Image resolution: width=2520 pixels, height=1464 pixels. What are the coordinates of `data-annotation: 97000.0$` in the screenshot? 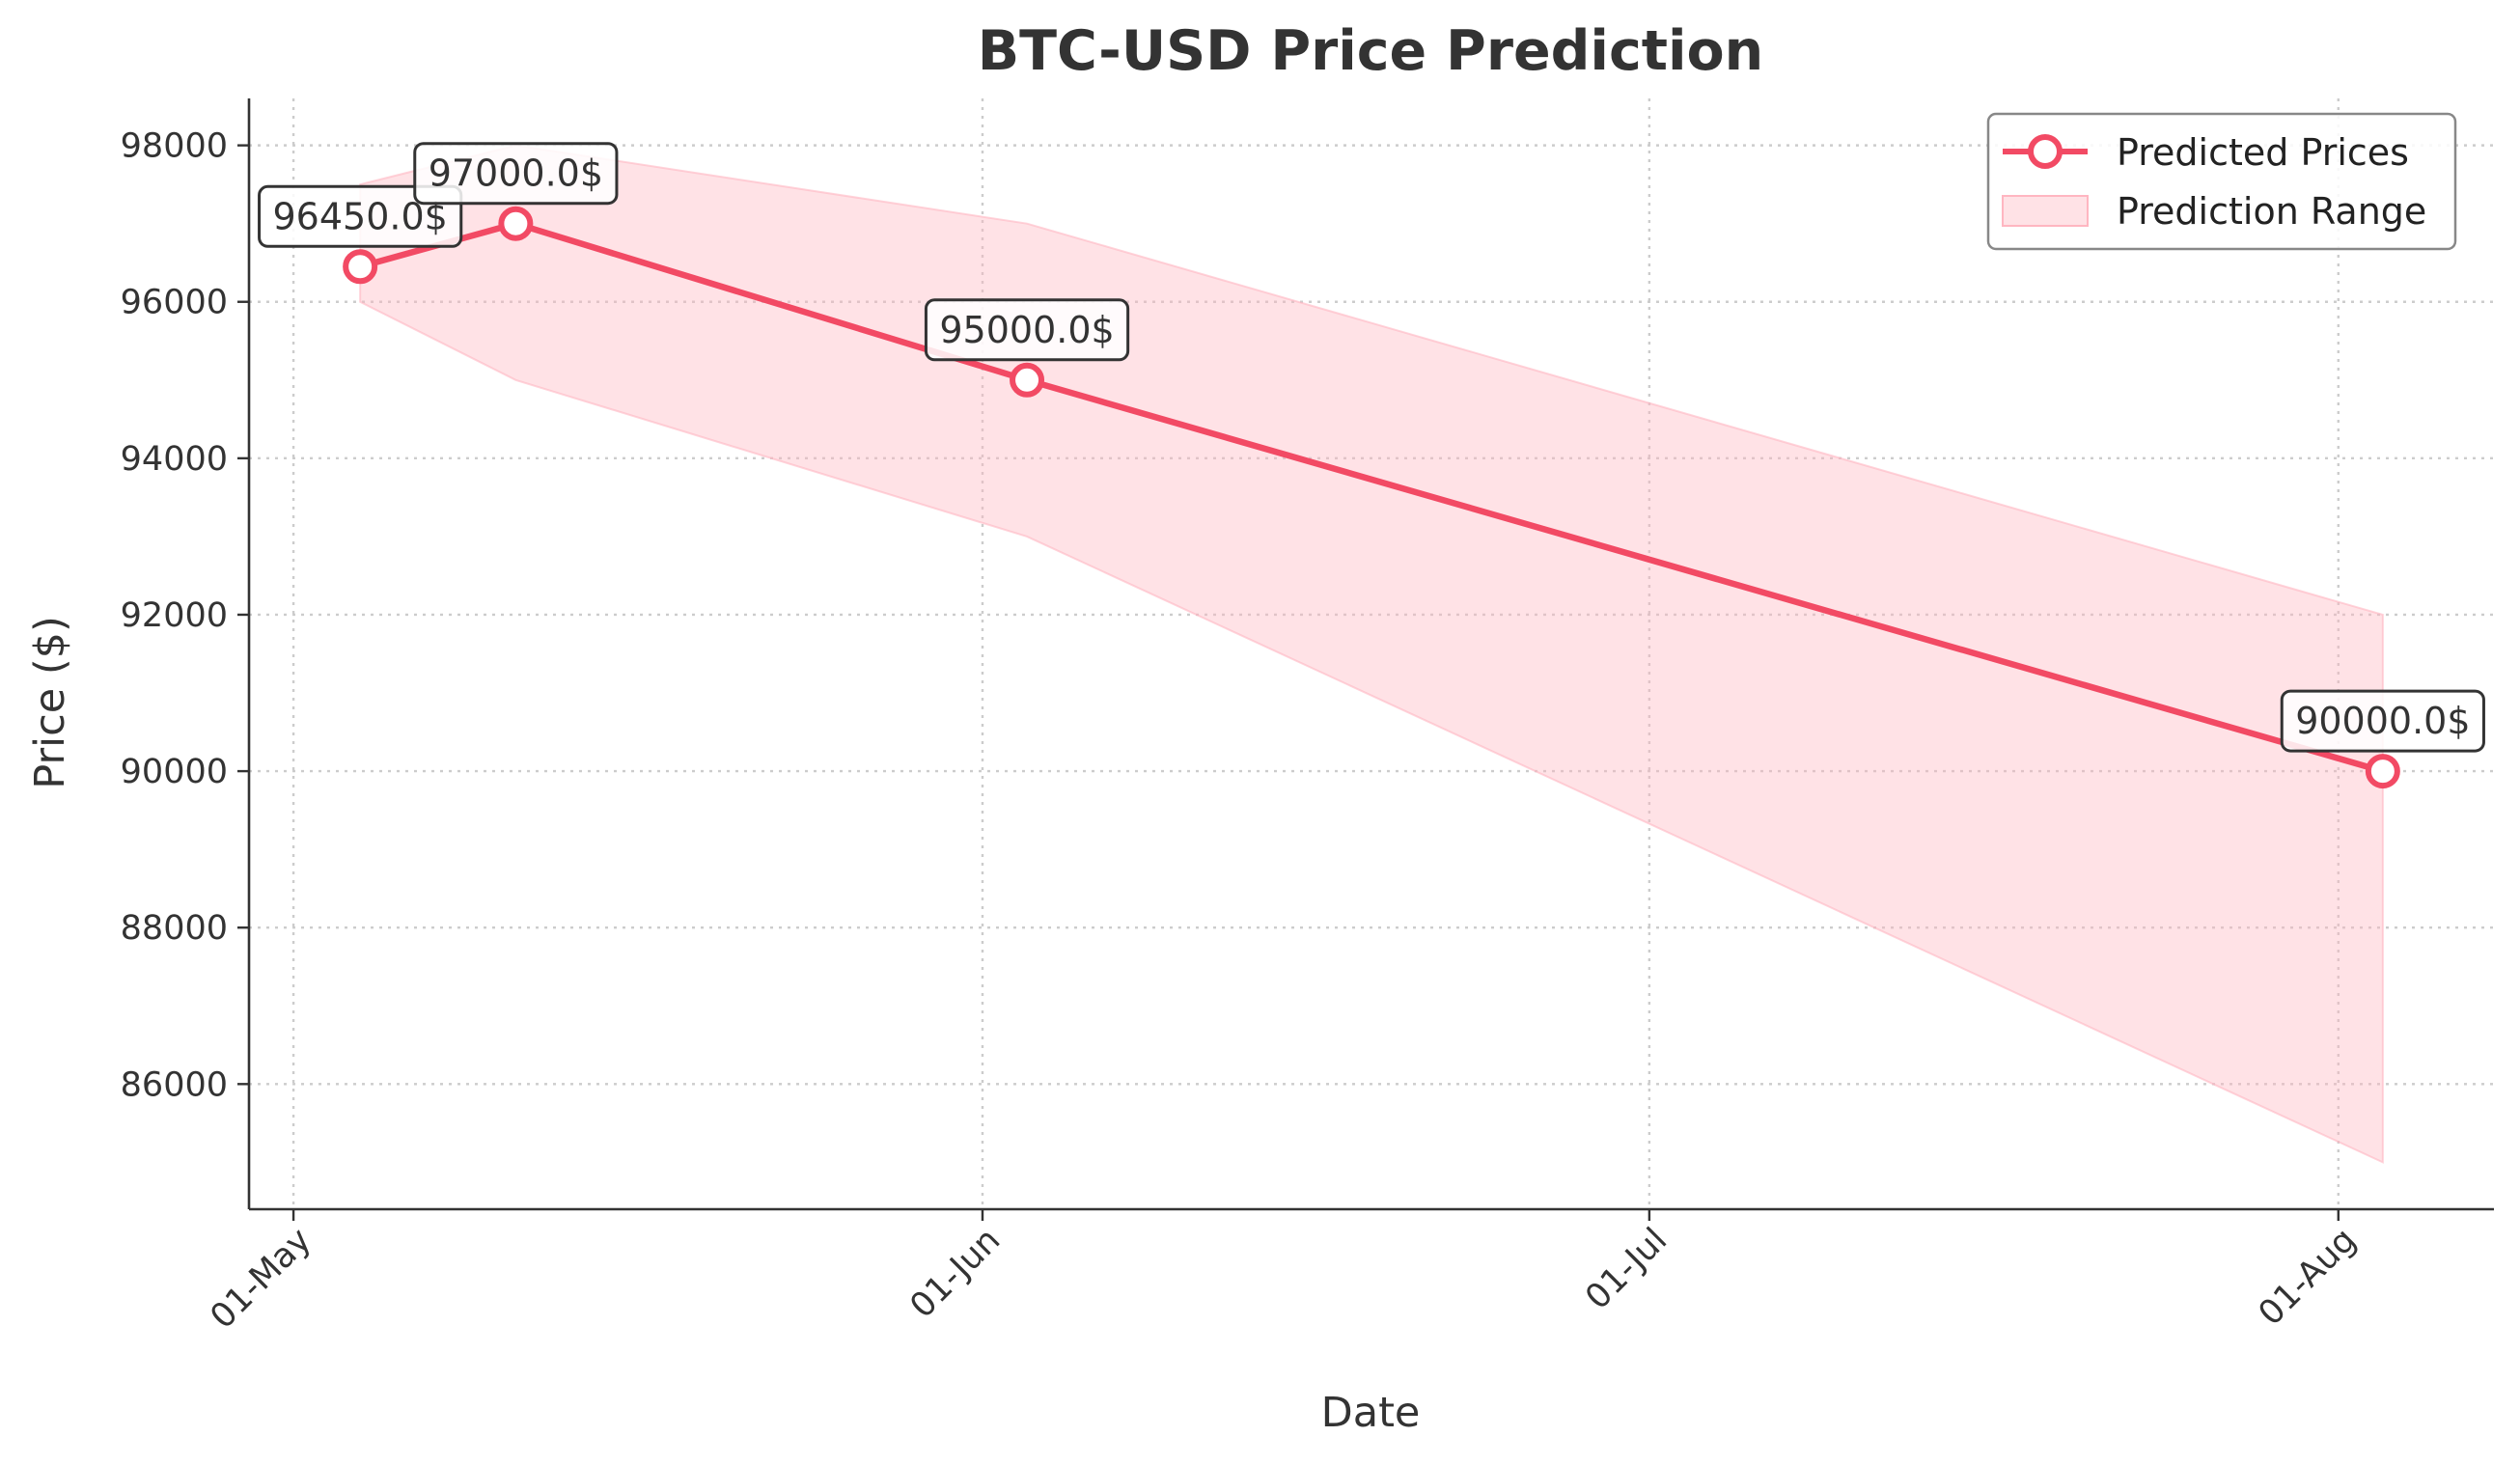 It's located at (516, 174).